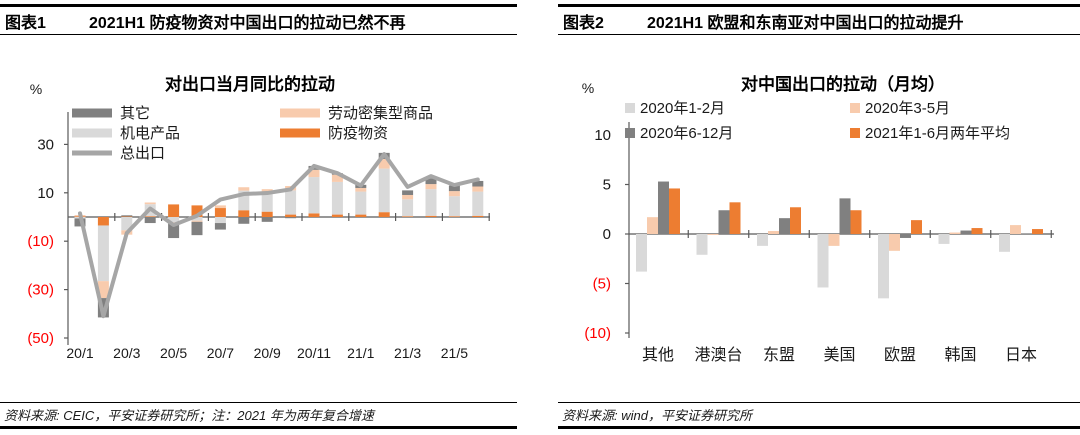 This screenshot has width=1080, height=435. Describe the element at coordinates (407, 353) in the screenshot. I see `x-axis-tick-label: 21/3` at that location.